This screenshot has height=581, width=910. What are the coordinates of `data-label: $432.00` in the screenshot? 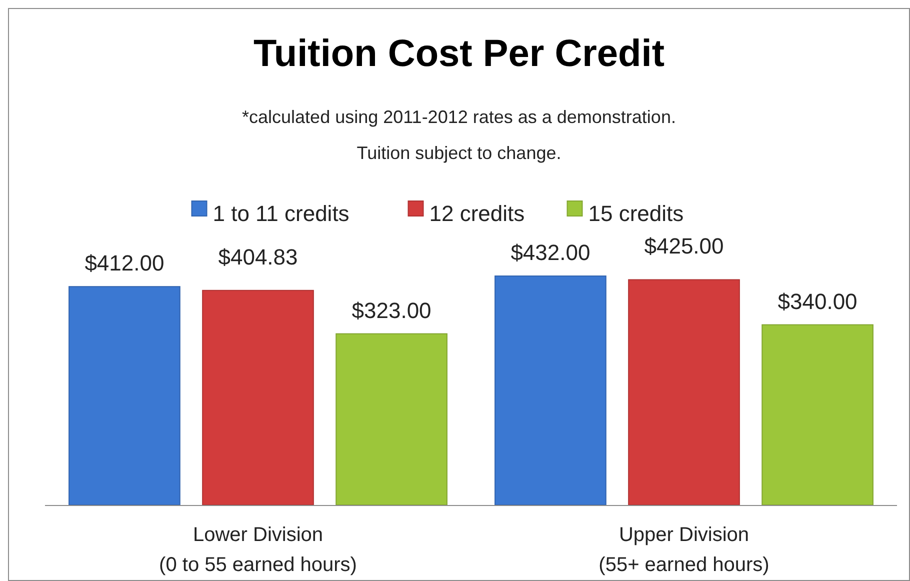 It's located at (550, 252).